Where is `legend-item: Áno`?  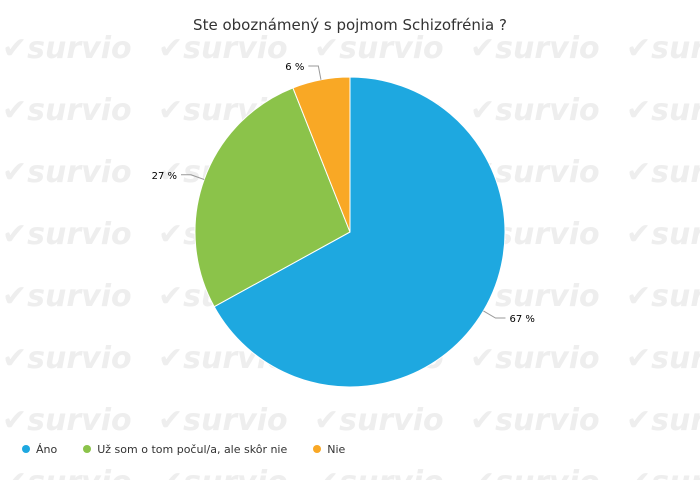
legend-item: Áno is located at coordinates (39, 449).